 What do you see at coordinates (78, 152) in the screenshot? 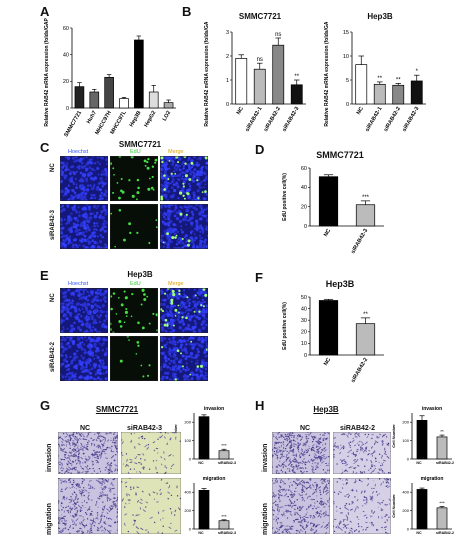
I see `panel-c-col-hoechst: Hoechst` at bounding box center [78, 152].